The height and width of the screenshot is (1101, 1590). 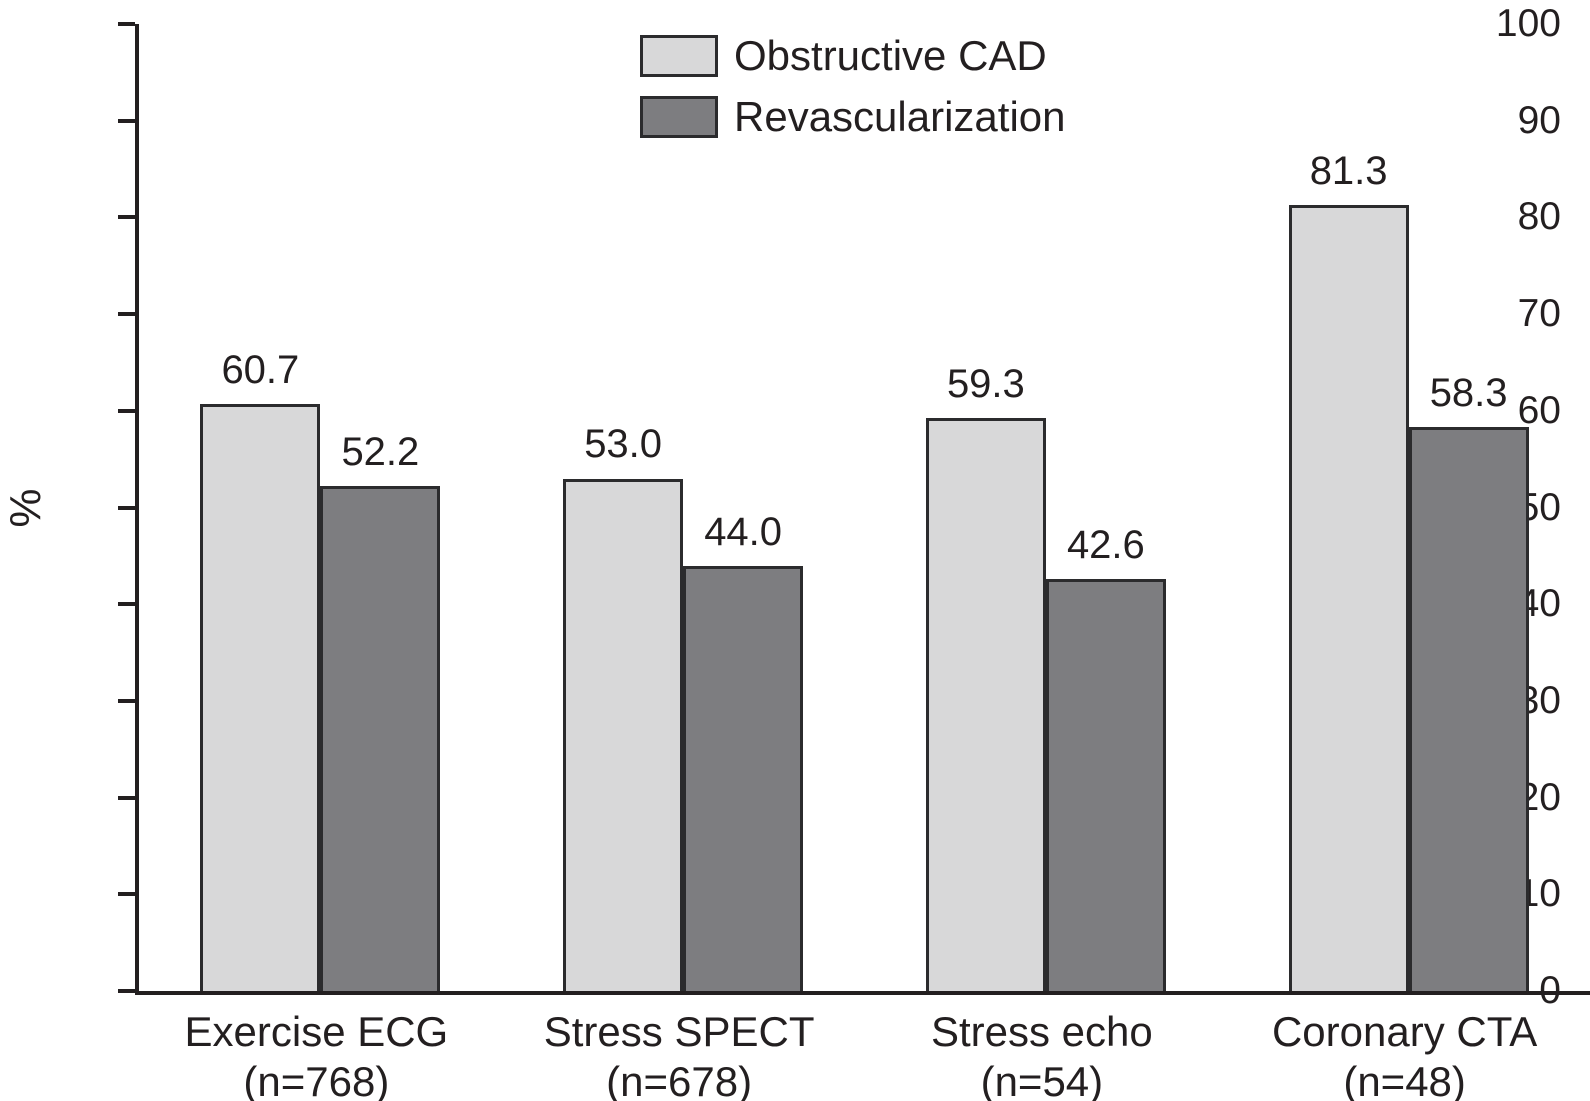 I want to click on x-category-name: Stress echo, so click(x=1041, y=1031).